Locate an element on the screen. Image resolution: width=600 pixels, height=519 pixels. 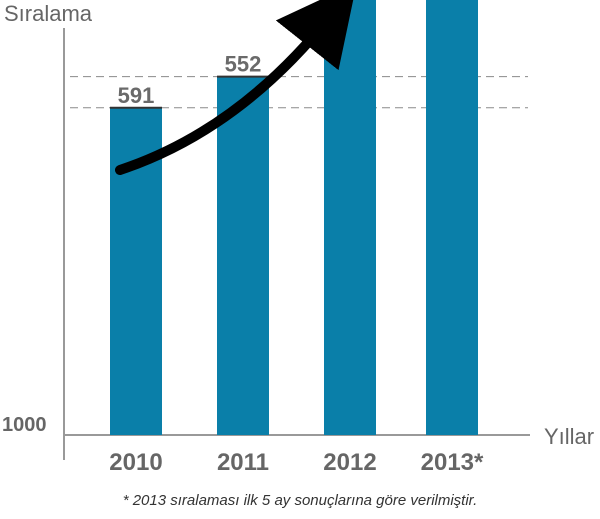
bar-2011 is located at coordinates (243, 255).